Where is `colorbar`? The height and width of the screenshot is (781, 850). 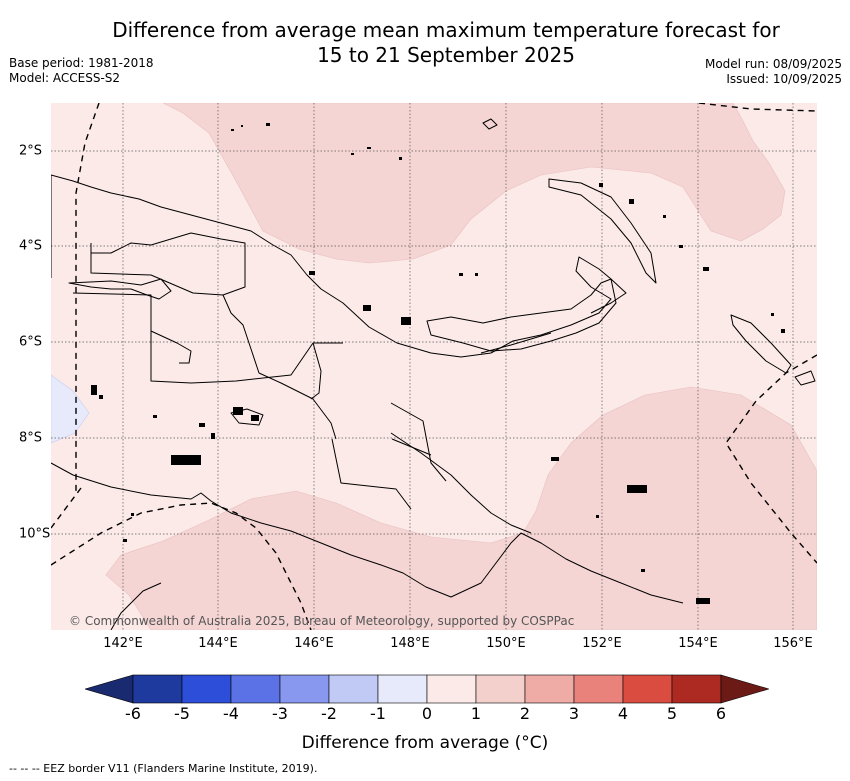 colorbar is located at coordinates (427, 689).